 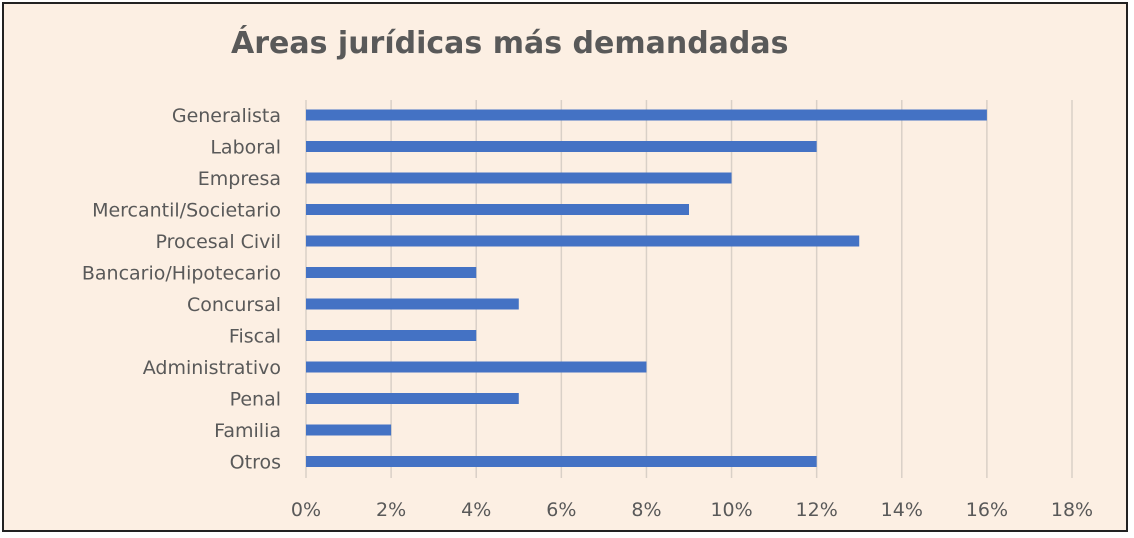 I want to click on category-label: Bancario/Hipotecario, so click(x=181, y=274).